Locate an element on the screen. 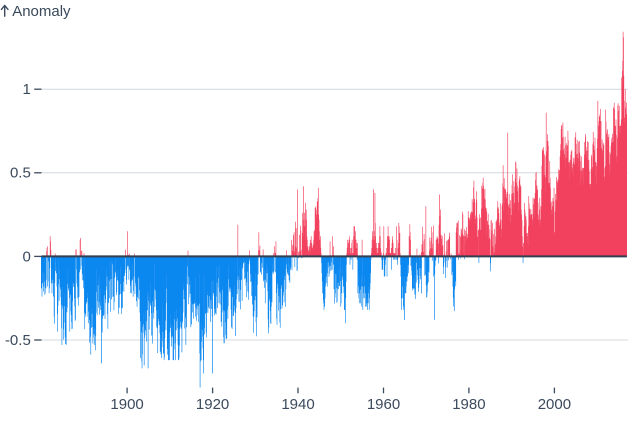 The width and height of the screenshot is (640, 425). svg-text: 0.5 is located at coordinates (20, 173).